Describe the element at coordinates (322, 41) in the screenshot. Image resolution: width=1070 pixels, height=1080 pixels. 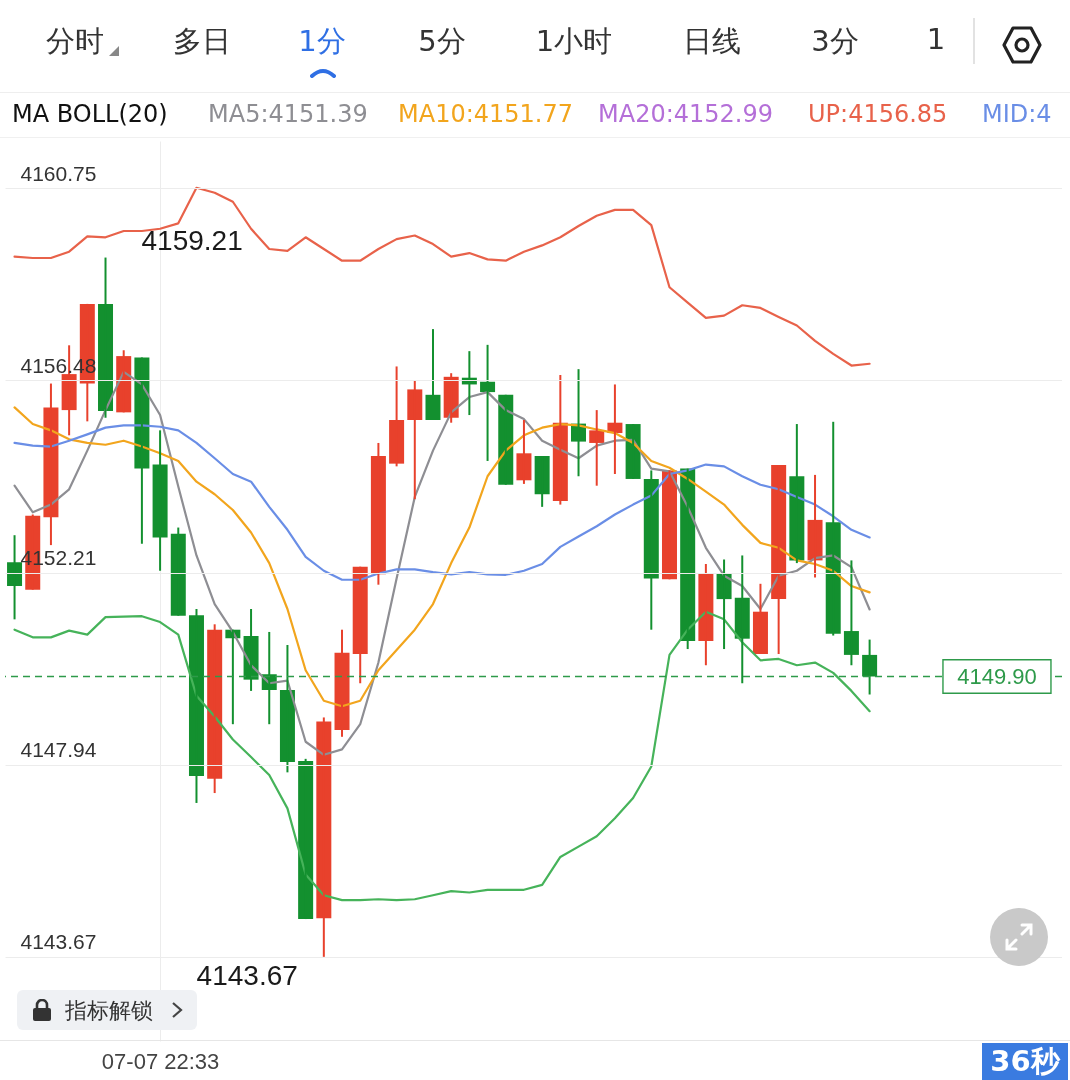
I see `text: 1分` at that location.